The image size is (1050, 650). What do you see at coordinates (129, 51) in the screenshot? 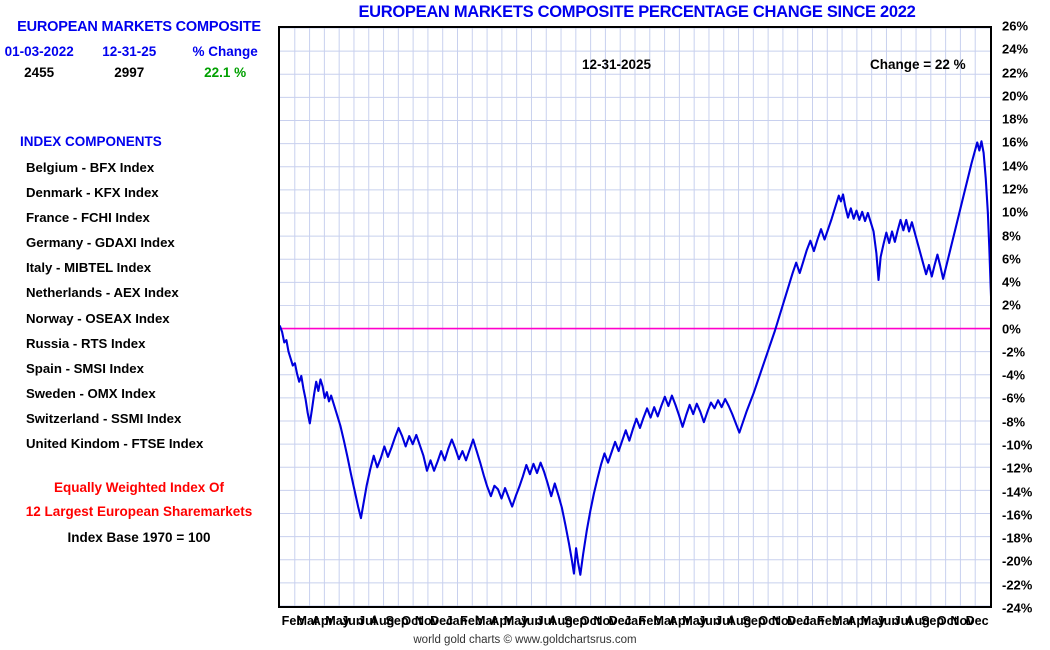
I see `summary-header-end-date: 12-31-25` at bounding box center [129, 51].